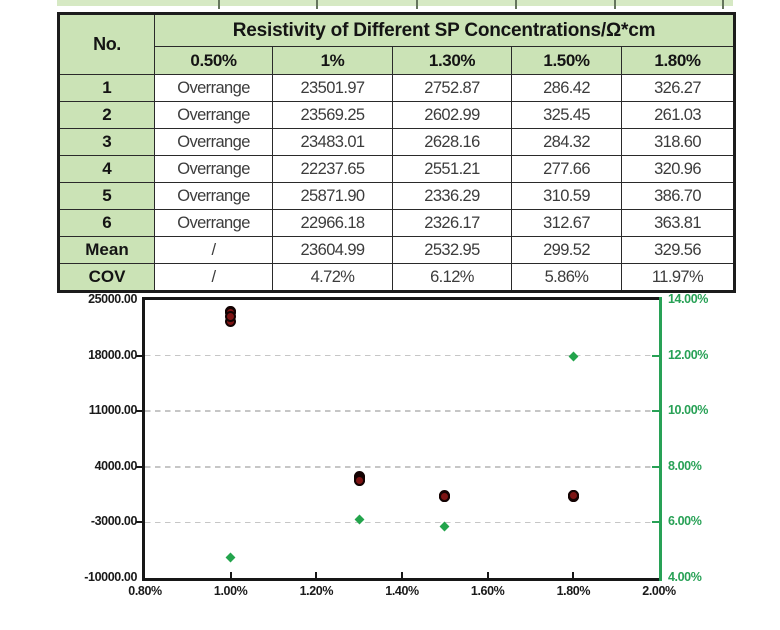 This screenshot has width=780, height=630. Describe the element at coordinates (452, 196) in the screenshot. I see `table-cell: 2336.29` at that location.